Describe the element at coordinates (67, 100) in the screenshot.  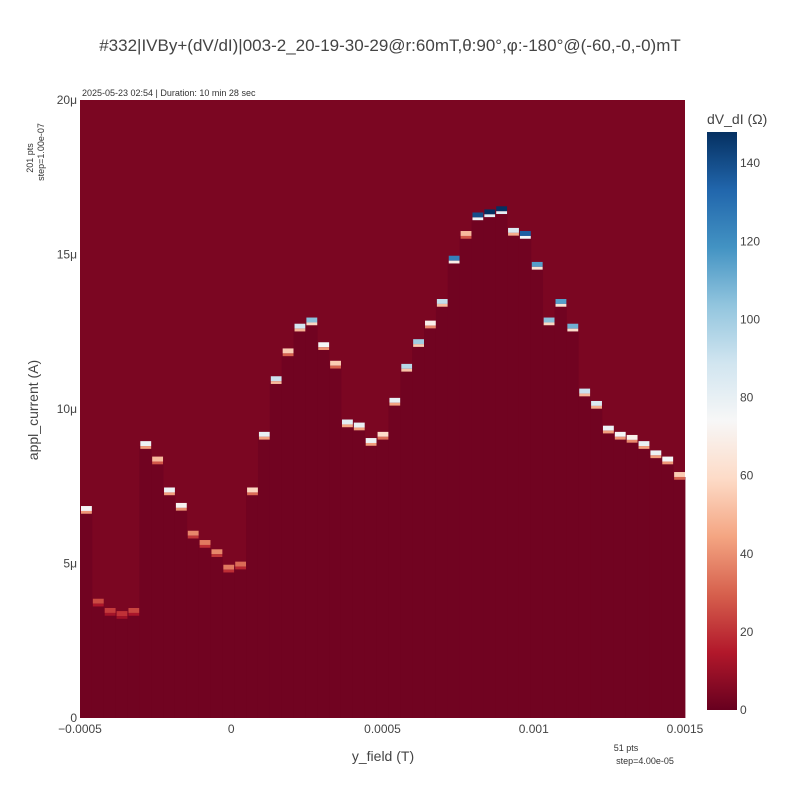
I see `y-tick-label-4: 20μ` at that location.